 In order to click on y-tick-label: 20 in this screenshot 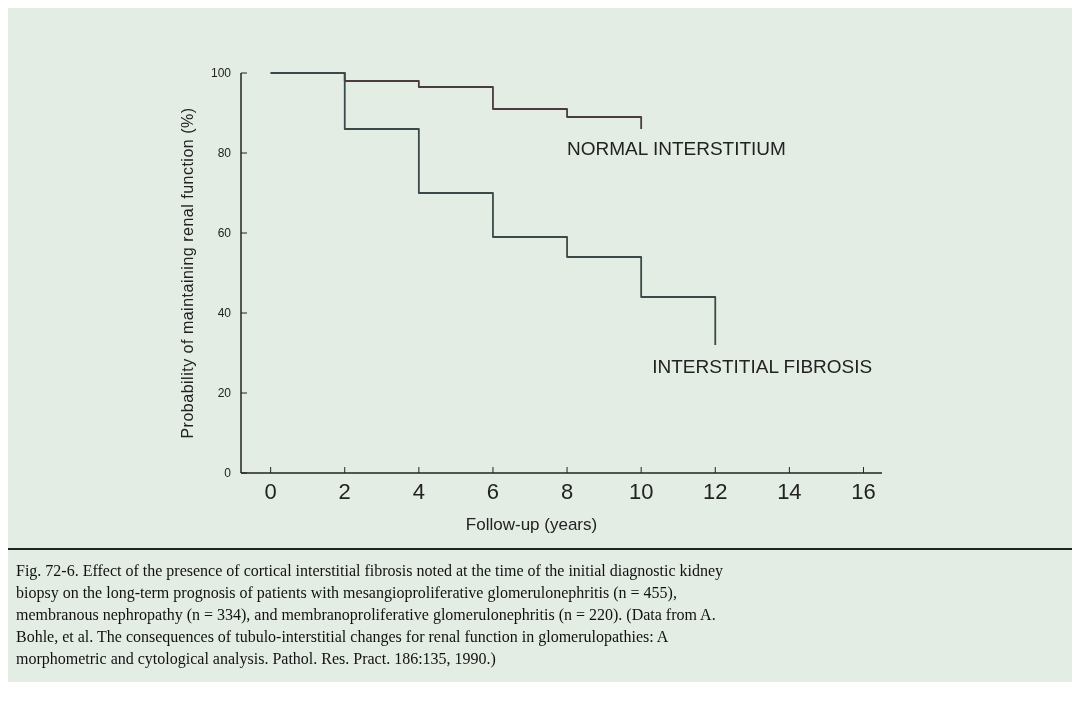, I will do `click(224, 393)`.